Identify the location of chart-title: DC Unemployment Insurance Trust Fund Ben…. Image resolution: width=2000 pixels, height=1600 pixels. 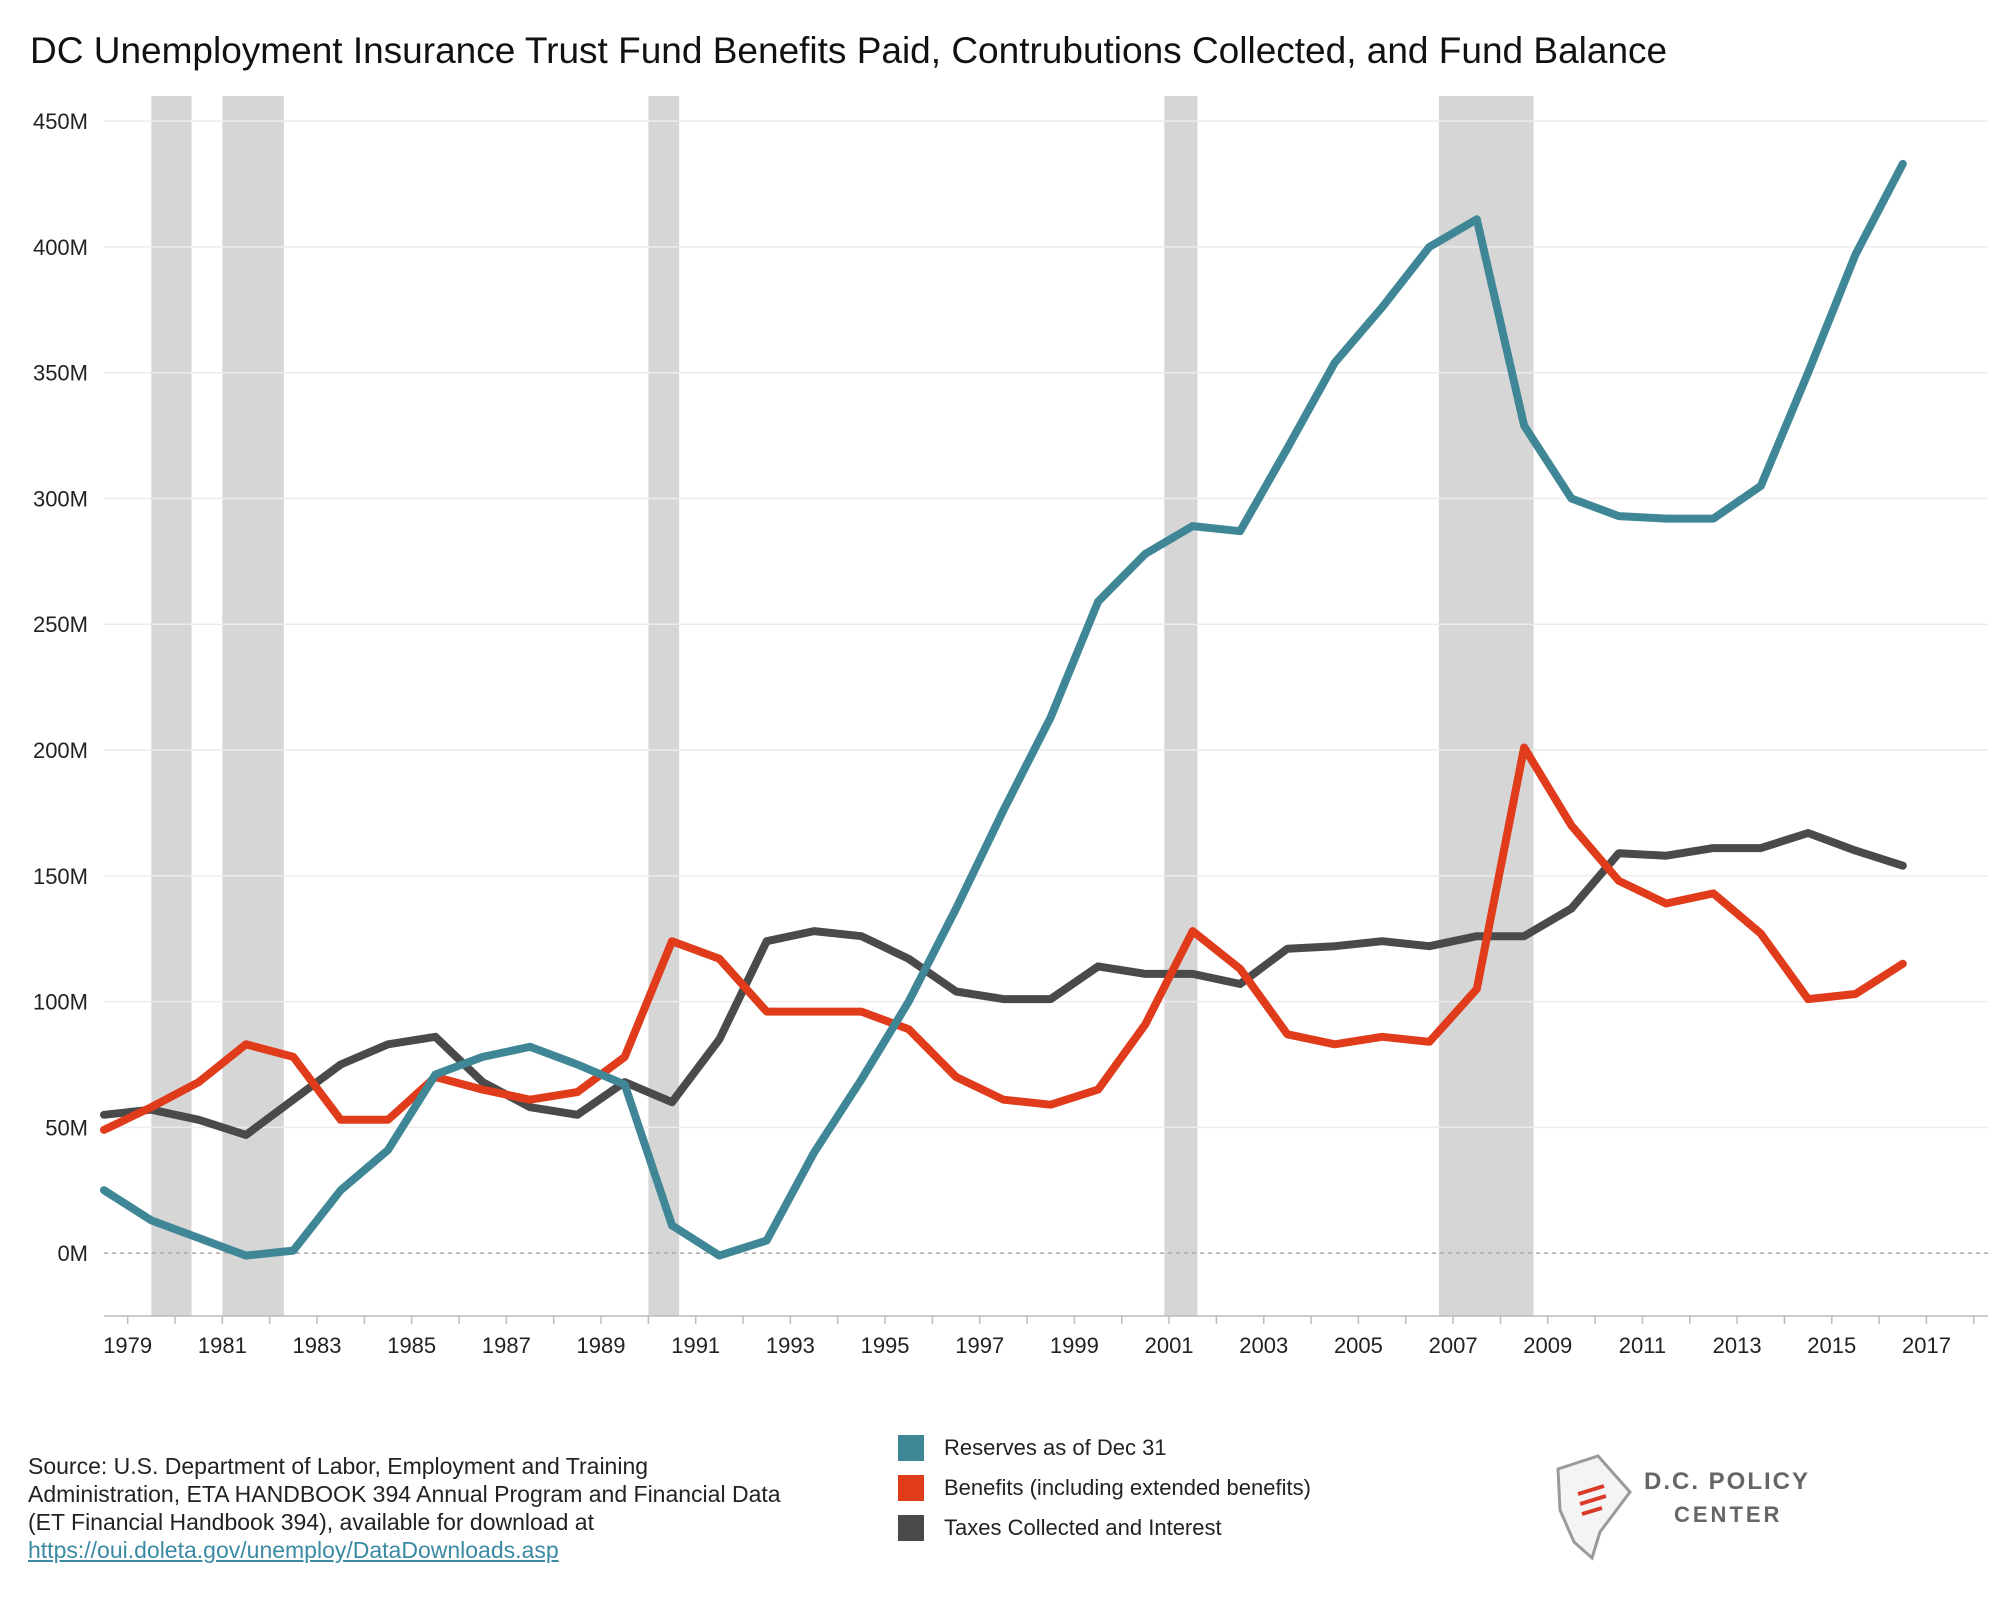
(849, 50).